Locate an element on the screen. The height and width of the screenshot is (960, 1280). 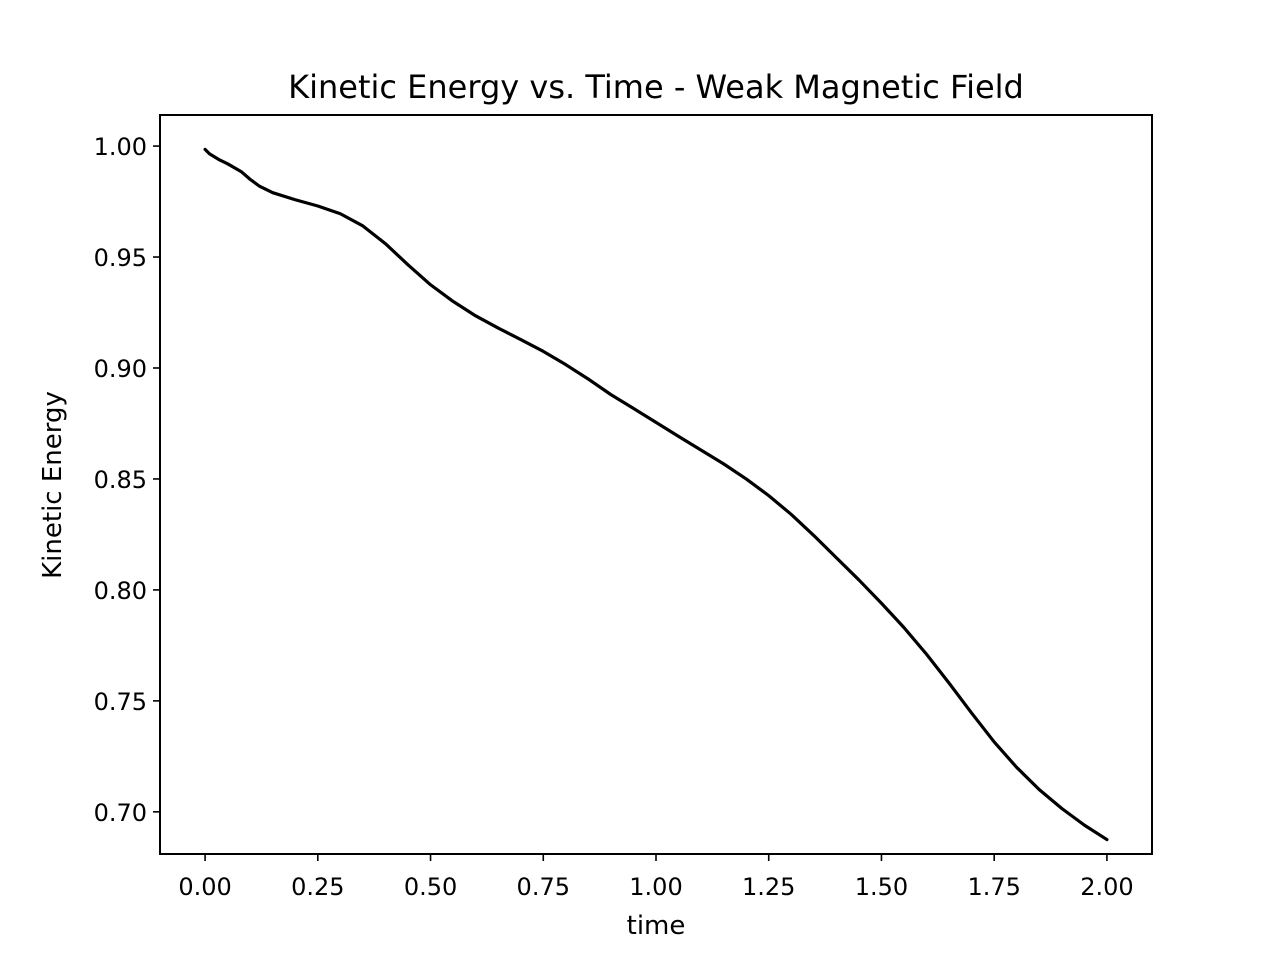
x-axis: 0.00 0.25 0.50 0.75 1.00 1.25 1.50 1.75 2.00 is located at coordinates (656, 877).